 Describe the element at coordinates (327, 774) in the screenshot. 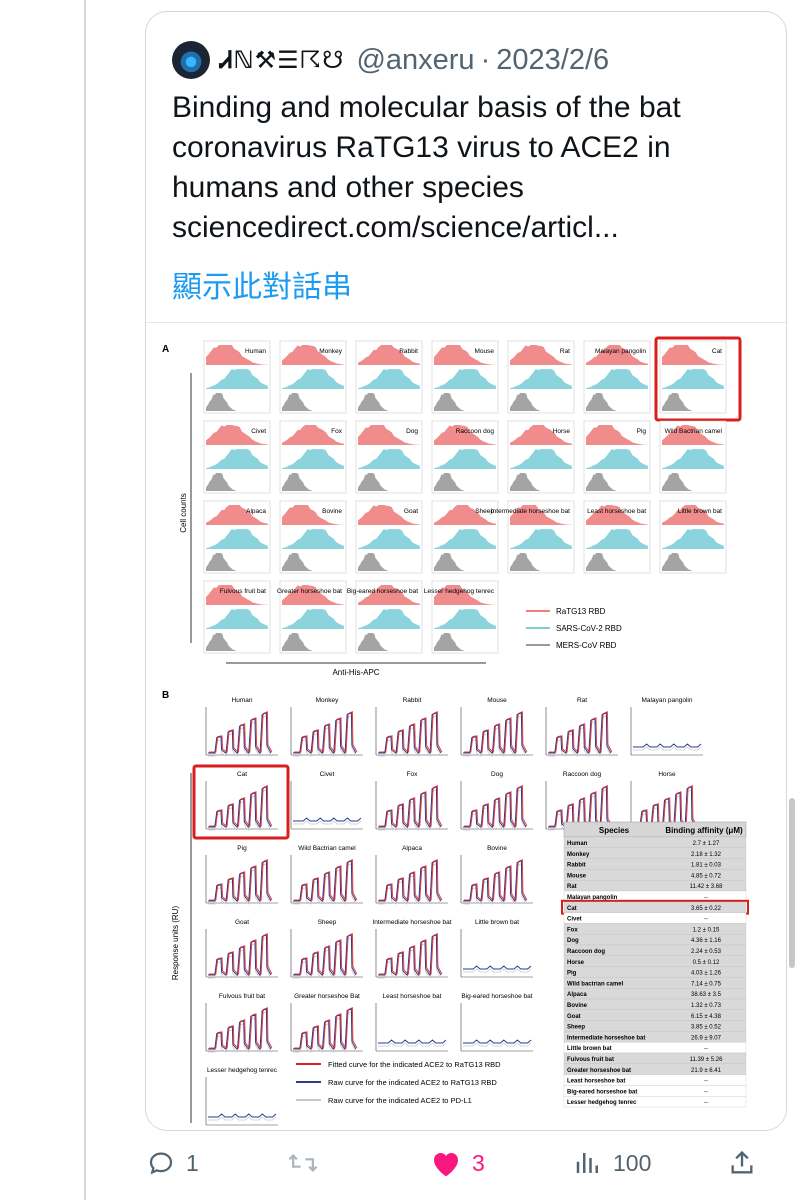

I see `sensorgram-species-label: Civet` at that location.